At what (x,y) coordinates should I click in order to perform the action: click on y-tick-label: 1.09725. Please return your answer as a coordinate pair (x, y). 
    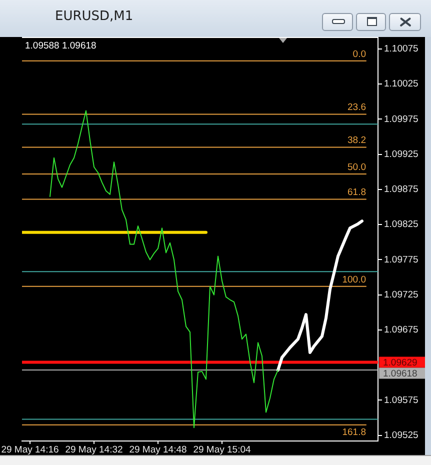
    Looking at the image, I should click on (401, 294).